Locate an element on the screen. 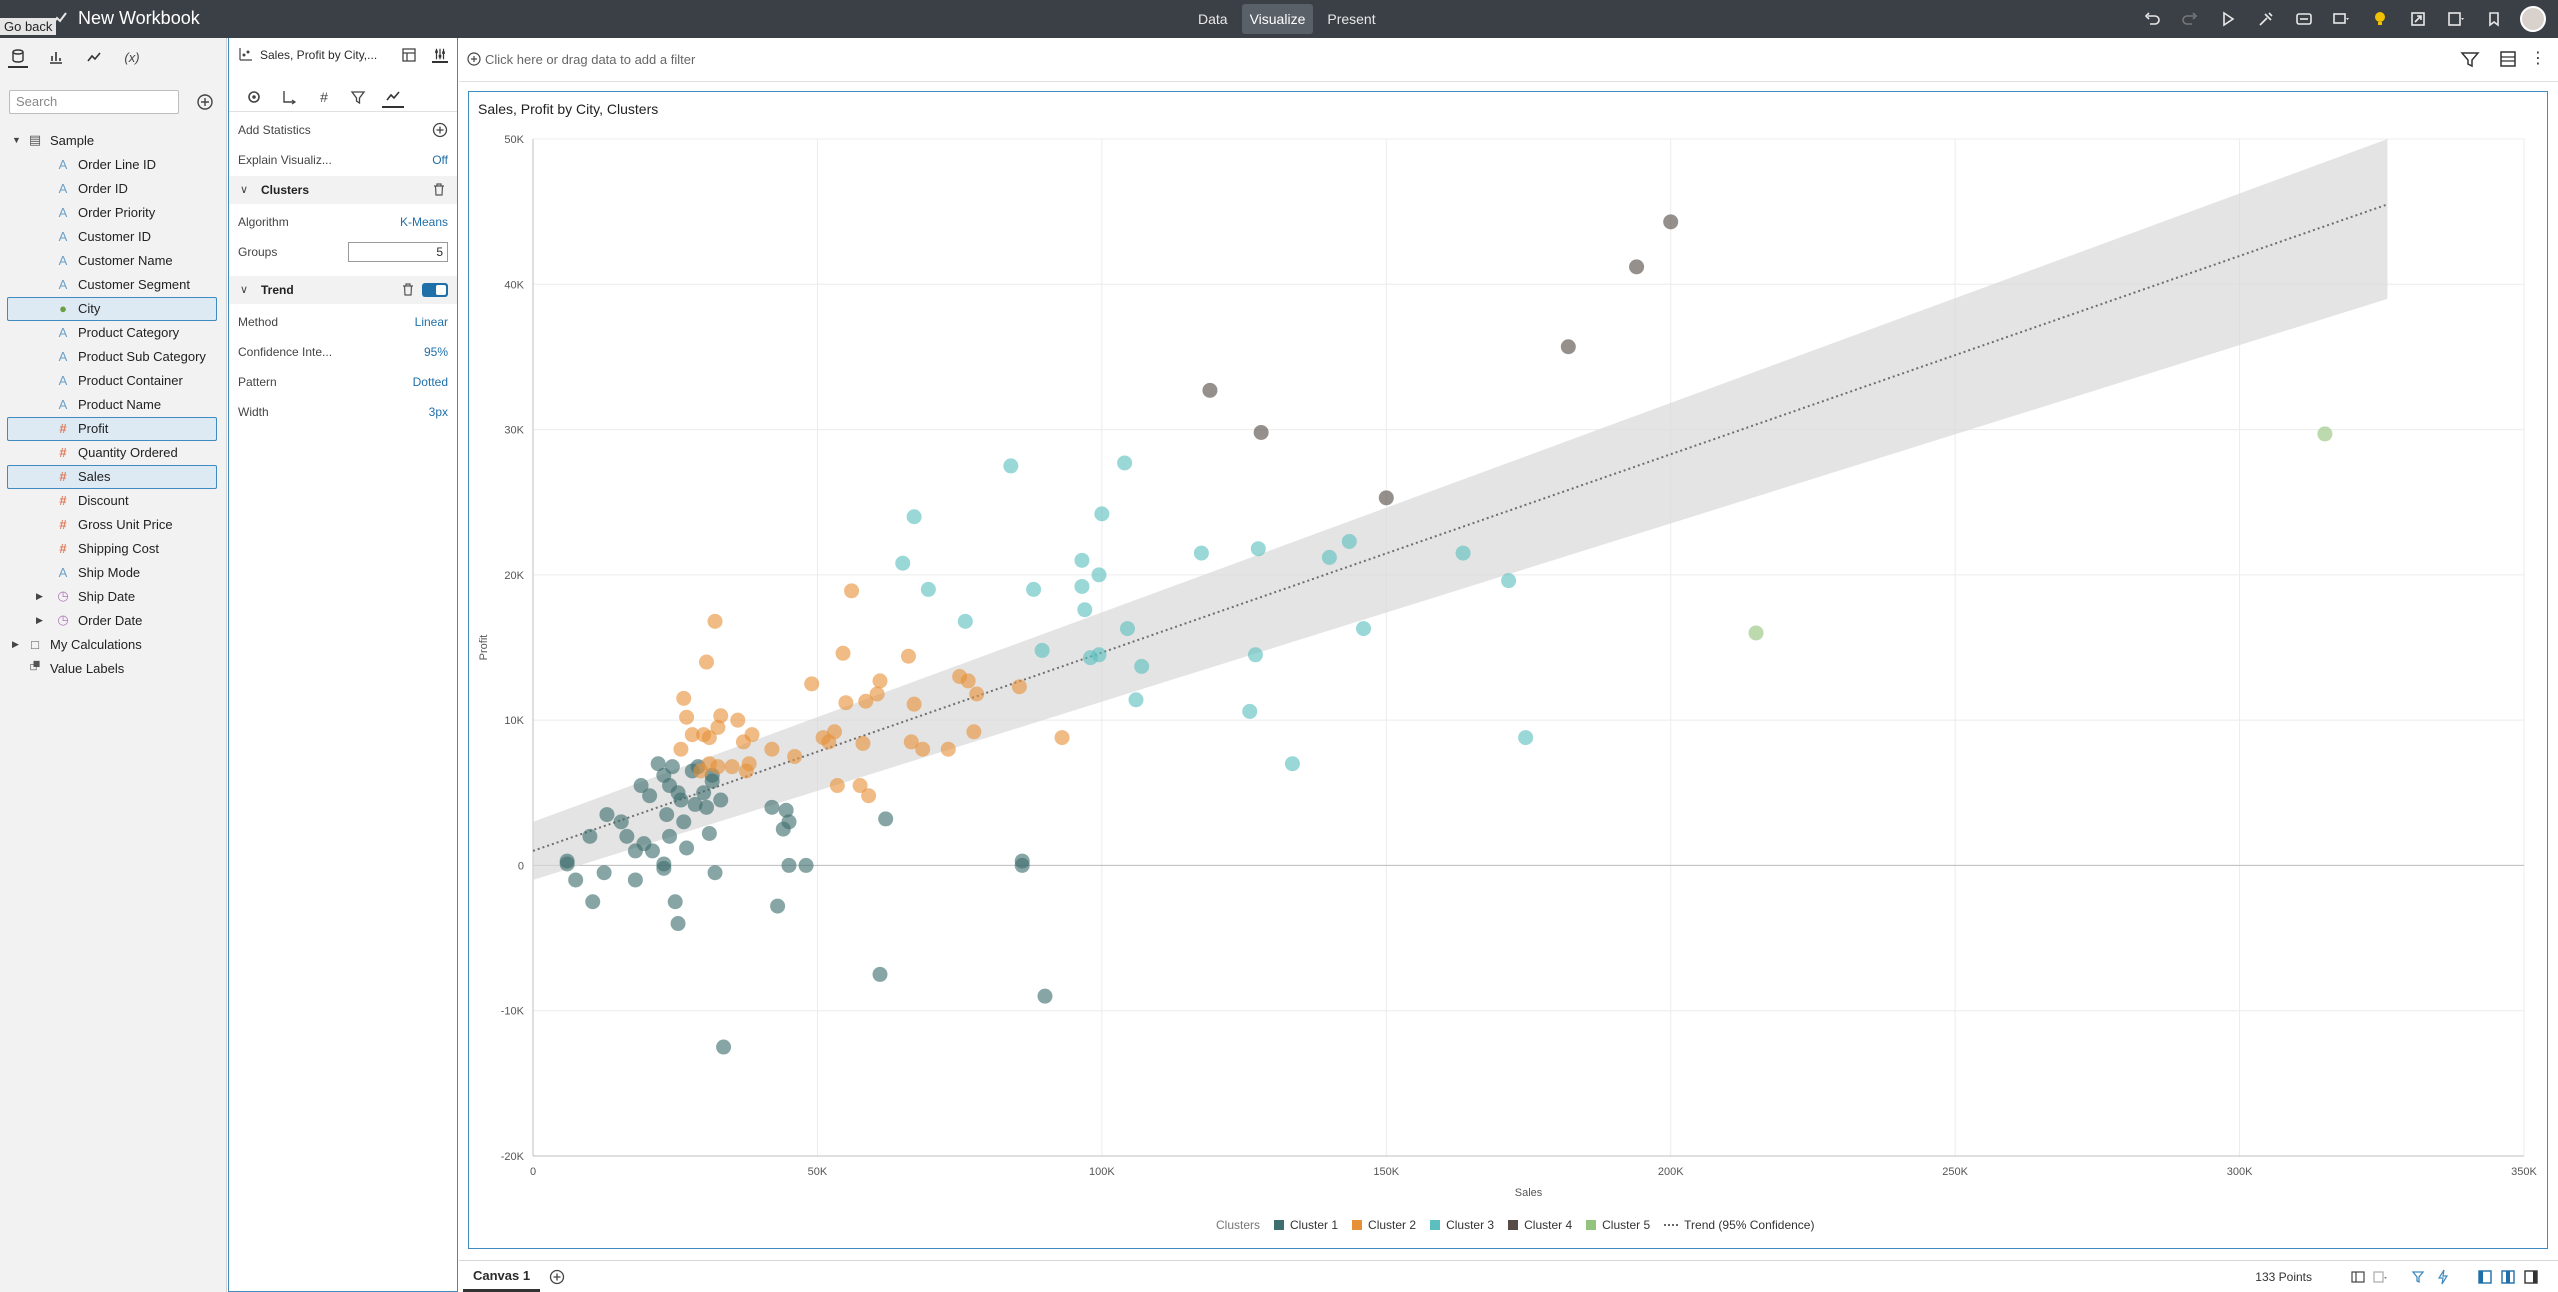  data-element-shipping-cost: # Shipping Cost is located at coordinates (113, 548).